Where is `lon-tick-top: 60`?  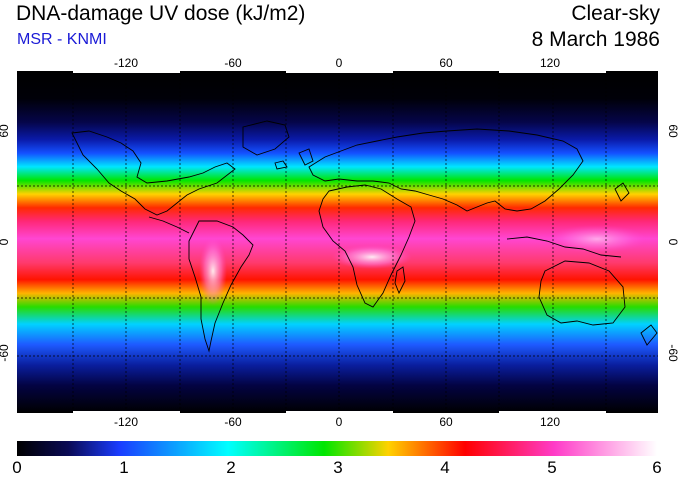 lon-tick-top: 60 is located at coordinates (446, 63).